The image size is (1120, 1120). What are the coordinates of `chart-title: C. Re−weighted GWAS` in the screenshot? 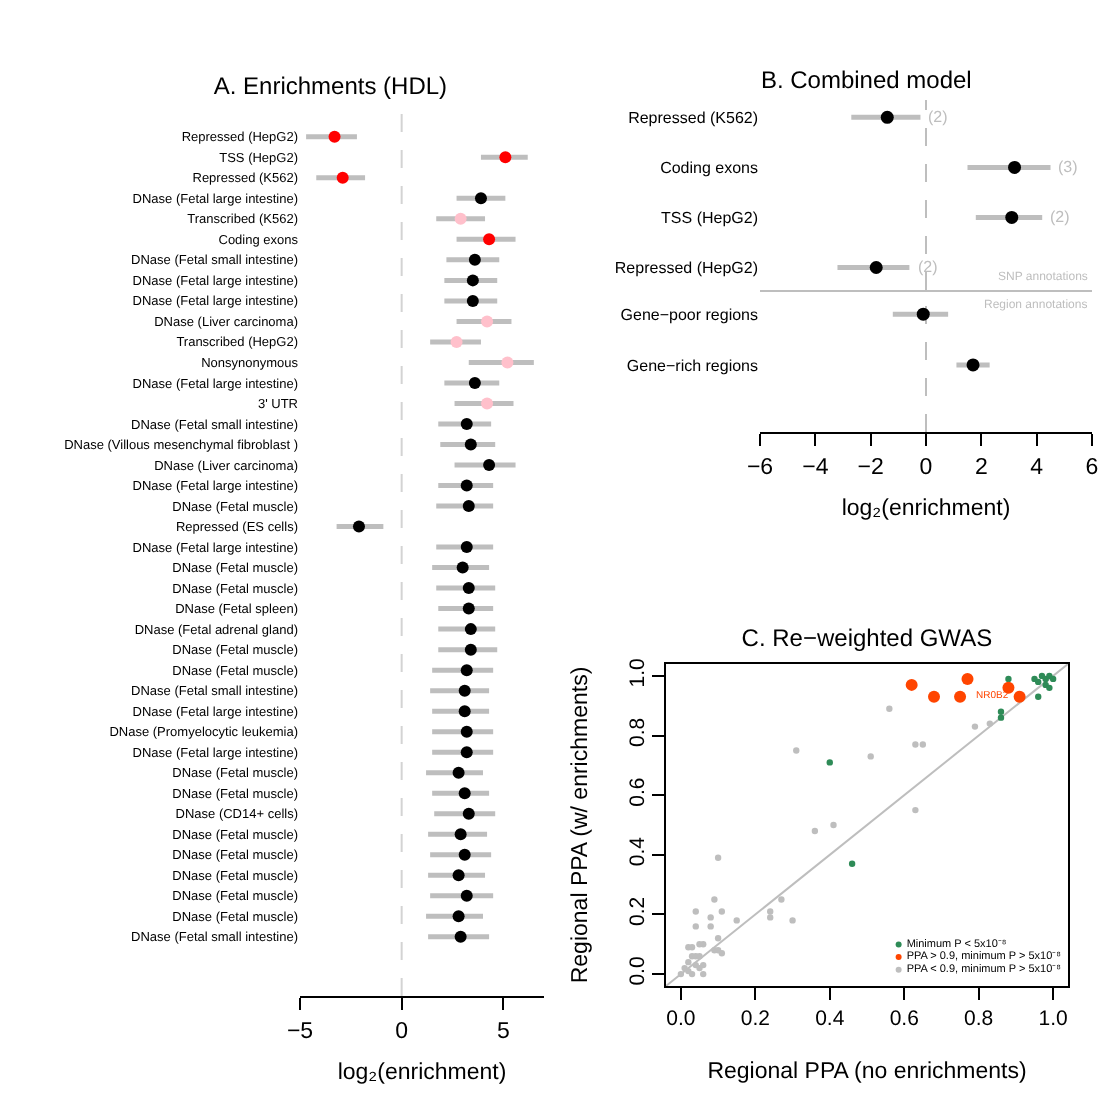 It's located at (867, 638).